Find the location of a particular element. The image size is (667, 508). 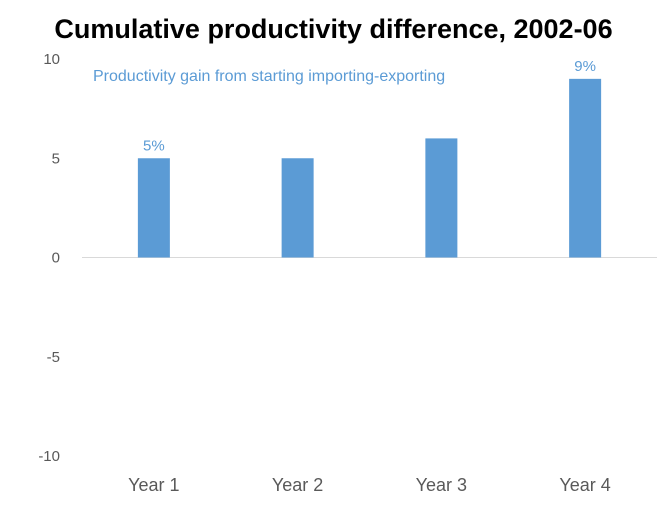

x-category-label: Year 2 is located at coordinates (297, 485).